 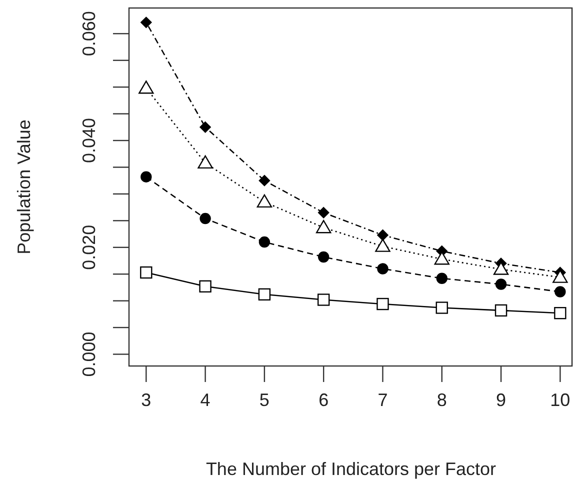 I want to click on x-tick-label: 4, so click(x=205, y=400).